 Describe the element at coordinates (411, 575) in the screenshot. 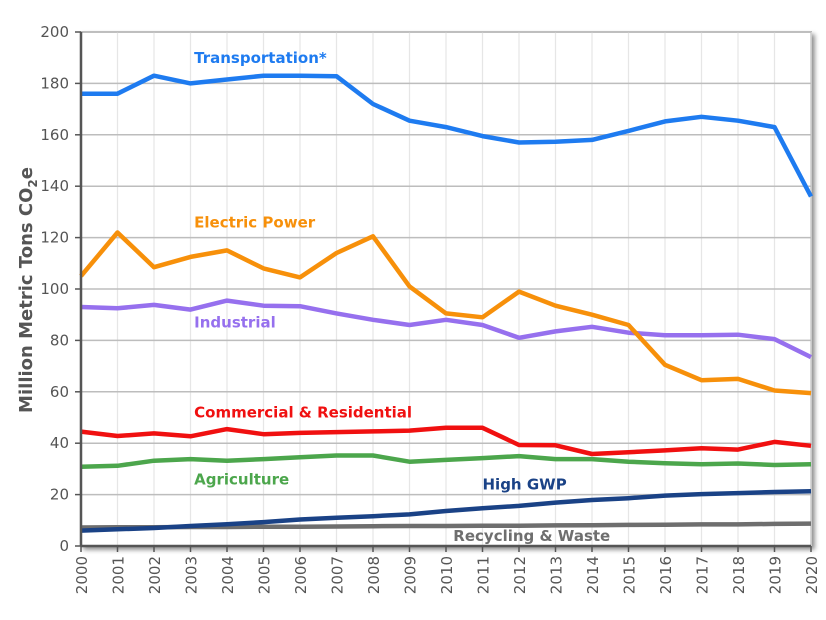

I see `x-tick-label: 2009` at that location.